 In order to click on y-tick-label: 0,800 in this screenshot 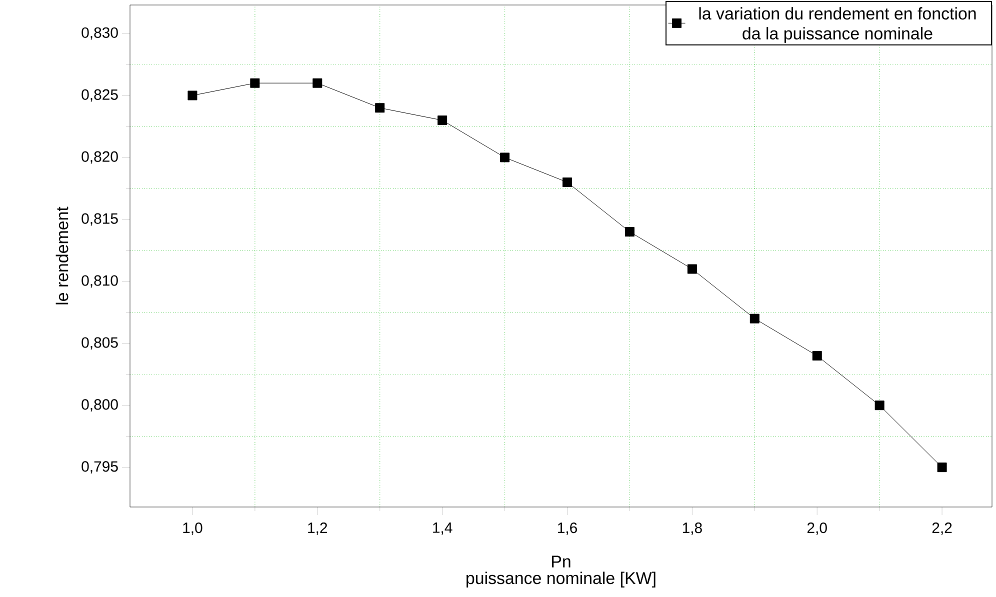, I will do `click(100, 405)`.